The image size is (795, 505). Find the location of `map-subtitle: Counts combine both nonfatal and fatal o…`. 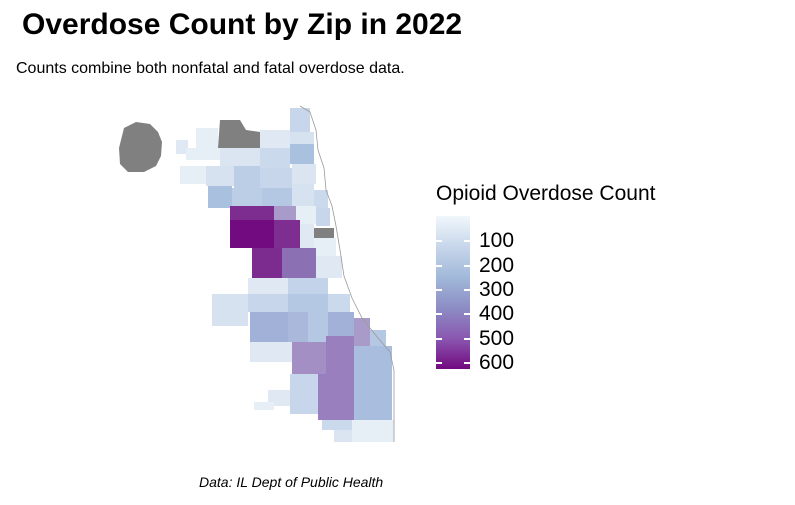

map-subtitle: Counts combine both nonfatal and fatal o… is located at coordinates (210, 68).